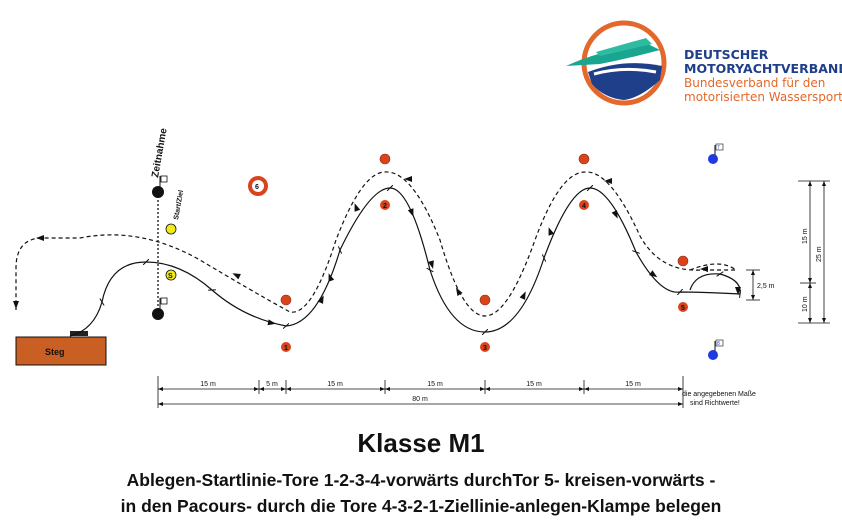 This screenshot has height=527, width=842. What do you see at coordinates (805, 304) in the screenshot?
I see `dim-label-10m: 10 m` at bounding box center [805, 304].